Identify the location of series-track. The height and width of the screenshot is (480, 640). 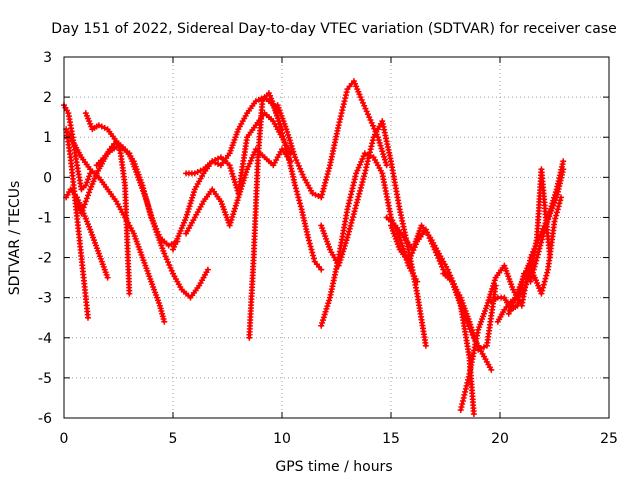
(232, 181).